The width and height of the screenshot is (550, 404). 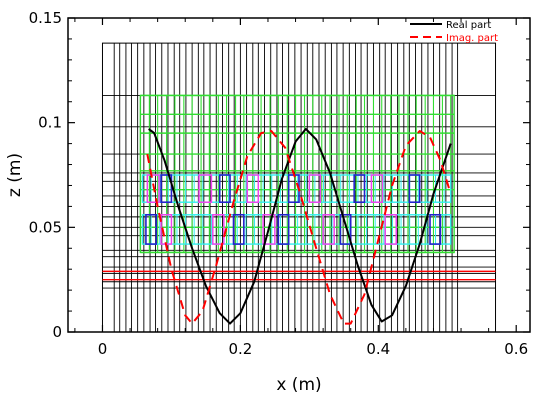 What do you see at coordinates (45, 227) in the screenshot?
I see `y-tick-label: 0.05` at bounding box center [45, 227].